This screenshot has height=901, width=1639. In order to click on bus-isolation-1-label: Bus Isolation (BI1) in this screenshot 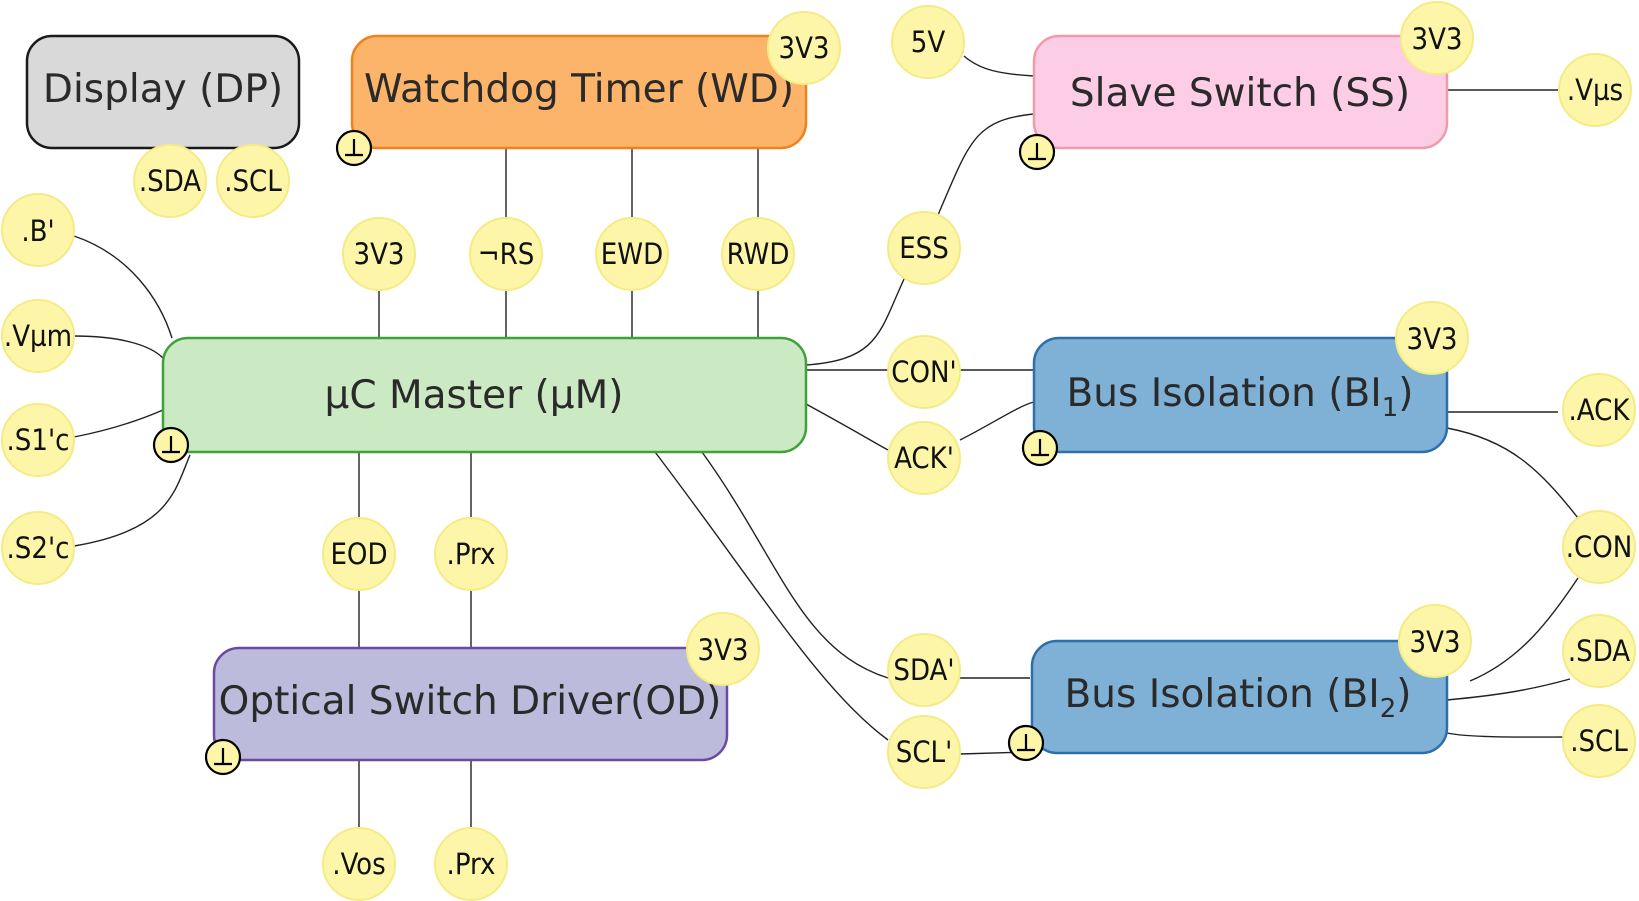, I will do `click(1240, 397)`.